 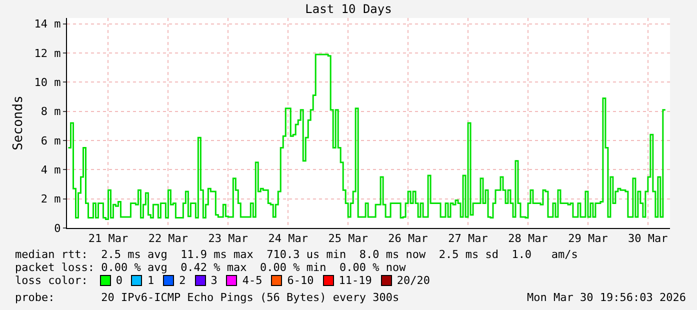 I want to click on legend-label: 3, so click(x=214, y=280).